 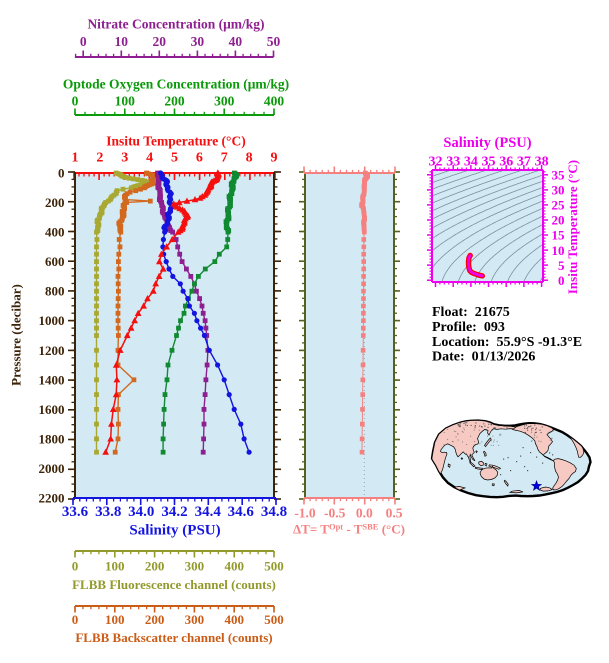 What do you see at coordinates (124, 158) in the screenshot?
I see `svg-text: 3` at bounding box center [124, 158].